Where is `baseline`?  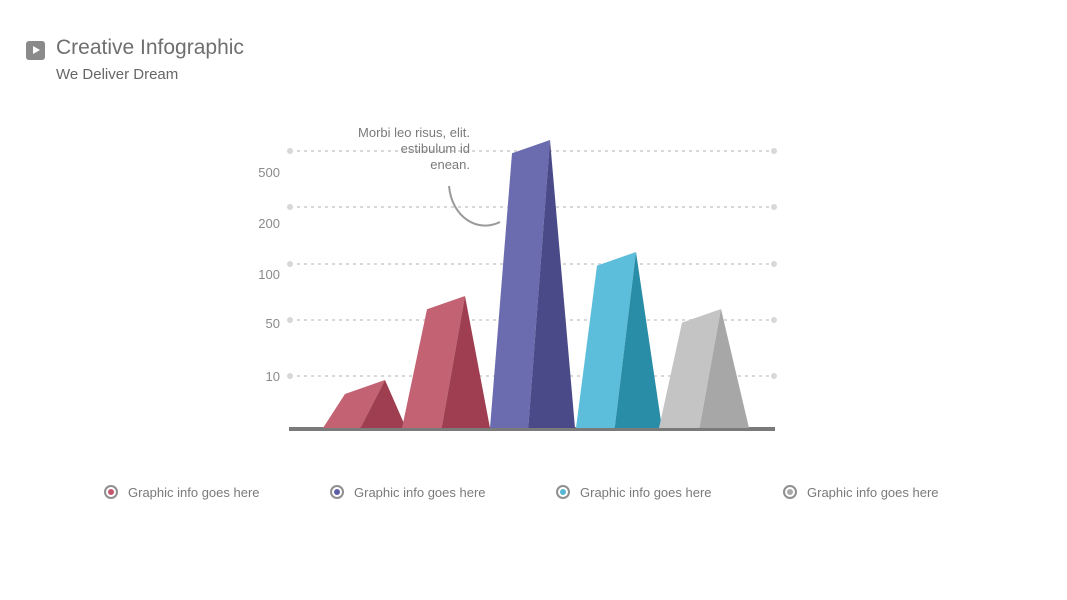 baseline is located at coordinates (532, 429).